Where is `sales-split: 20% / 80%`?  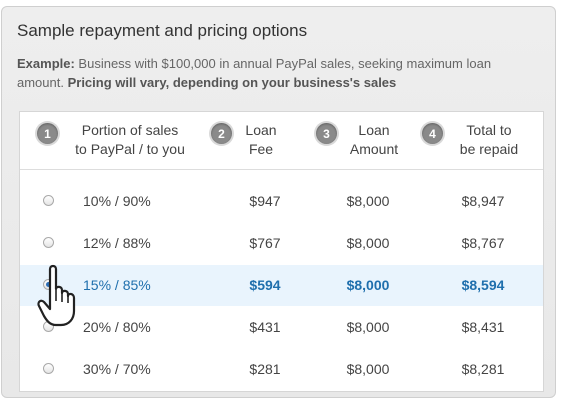
sales-split: 20% / 80% is located at coordinates (117, 327).